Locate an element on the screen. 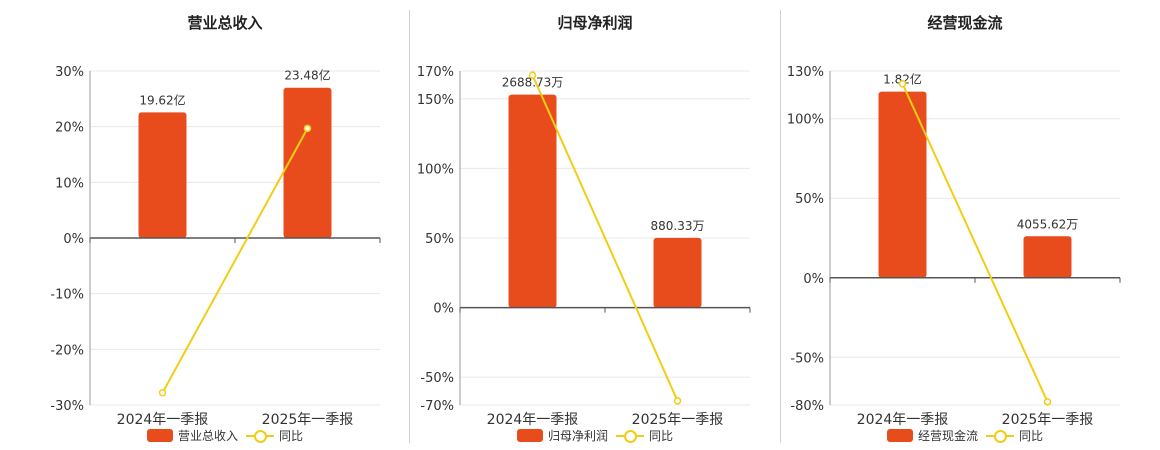 This screenshot has height=450, width=1160. bar-value-label: 1.82亿 is located at coordinates (902, 79).